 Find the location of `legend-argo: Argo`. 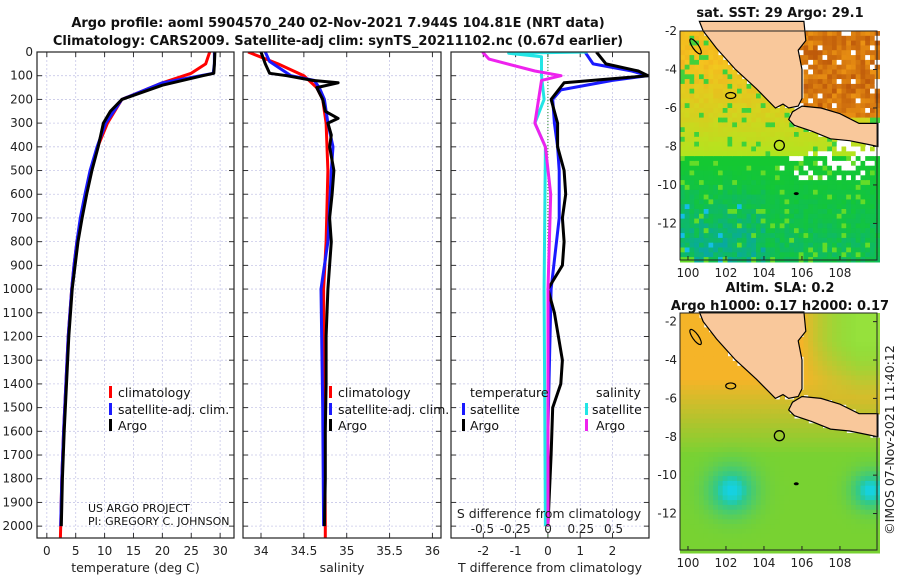

legend-argo: Argo is located at coordinates (352, 425).